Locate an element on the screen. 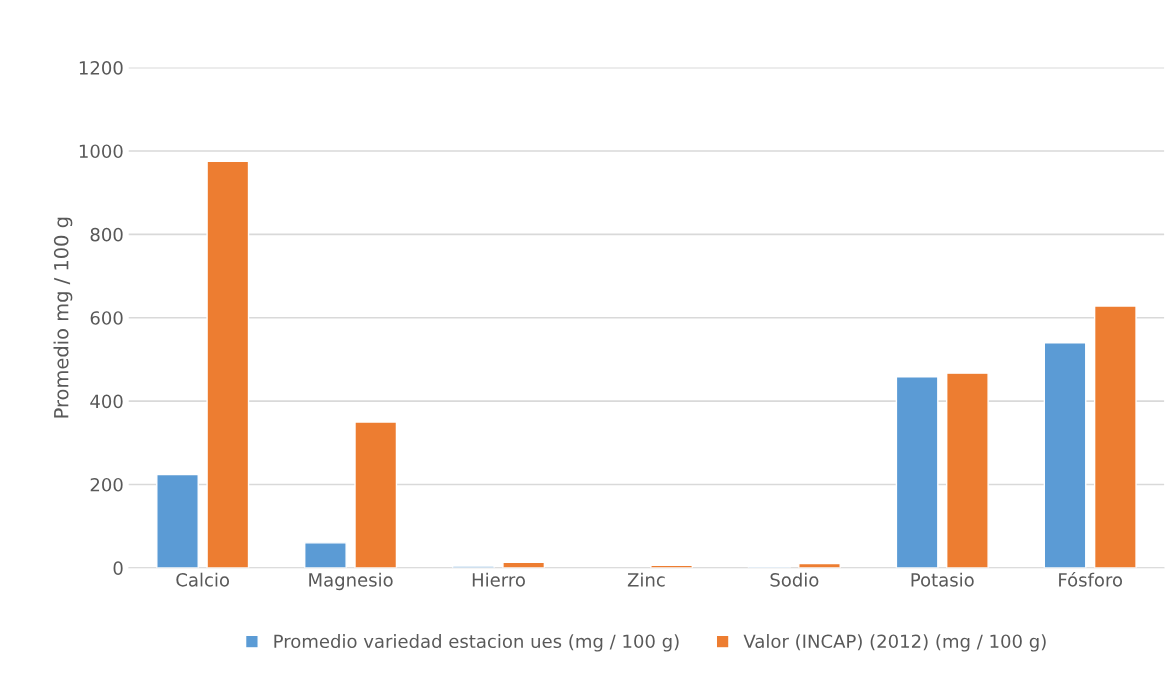 Image resolution: width=1170 pixels, height=676 pixels. x-tick-label: Sodio is located at coordinates (794, 579).